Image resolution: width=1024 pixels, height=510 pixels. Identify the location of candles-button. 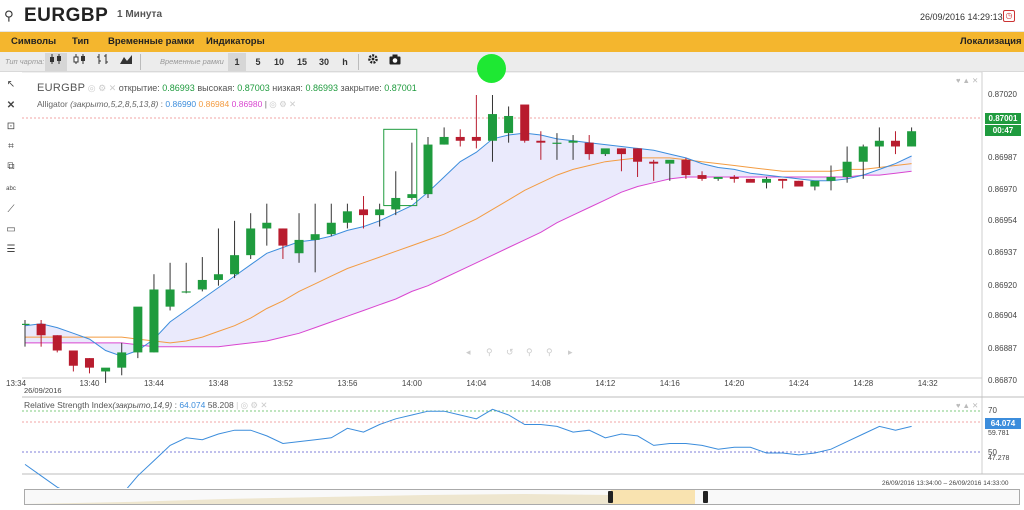
(56, 62).